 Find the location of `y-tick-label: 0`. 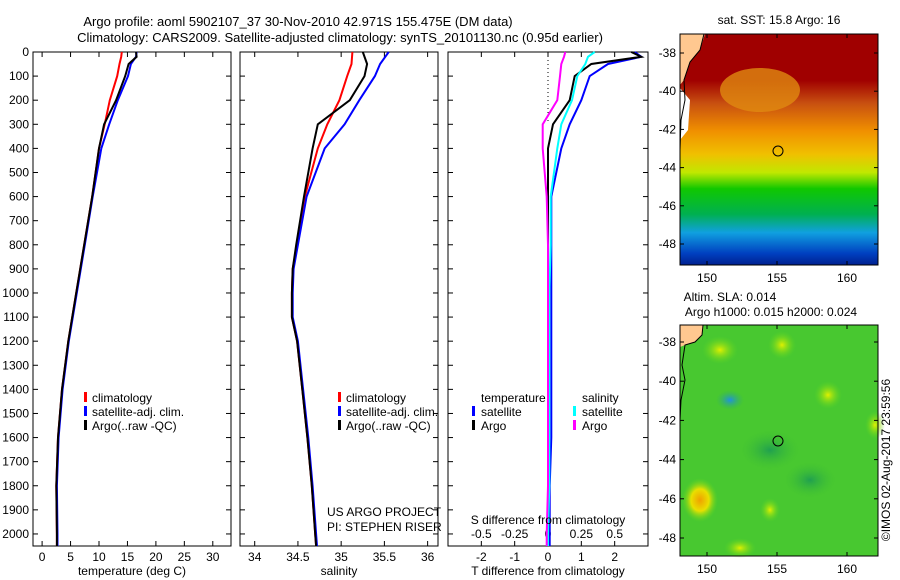

y-tick-label: 0 is located at coordinates (25, 52).